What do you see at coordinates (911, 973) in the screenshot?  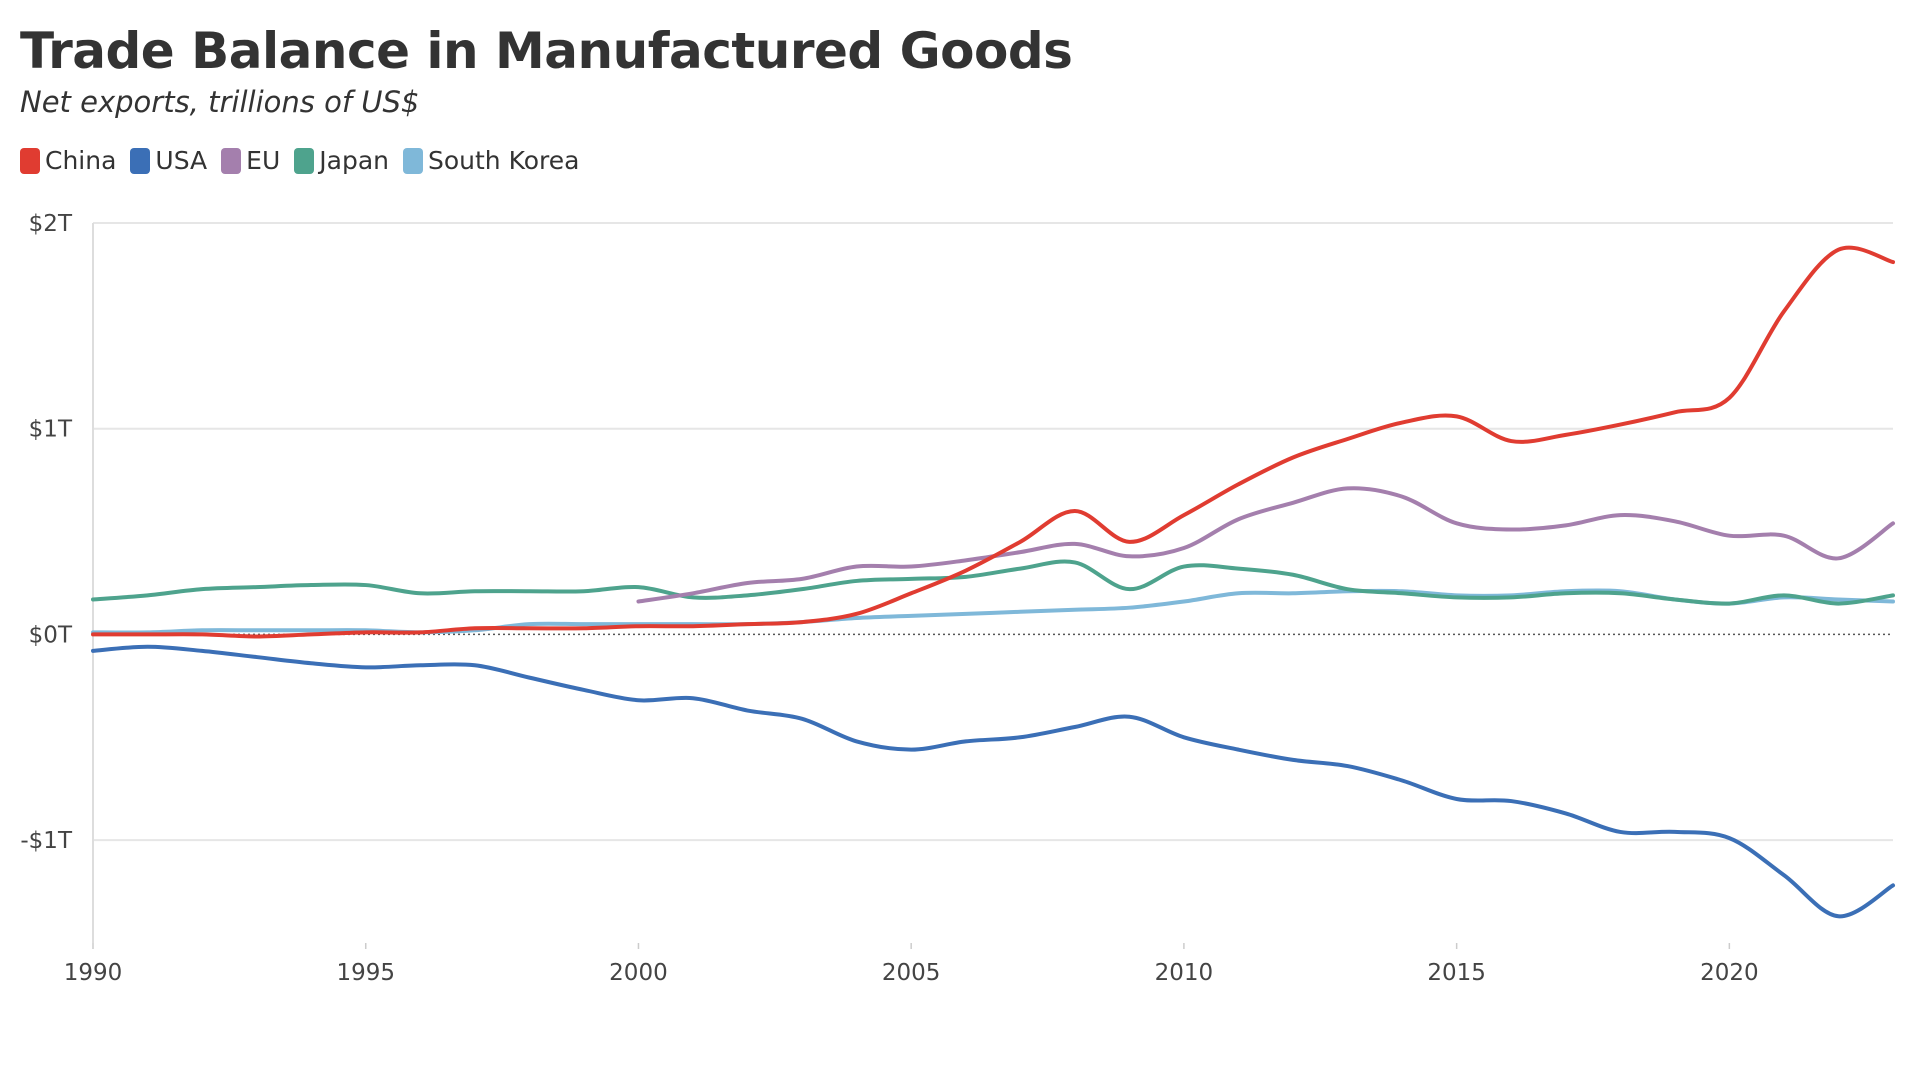 I see `x-tick-label: 2005` at bounding box center [911, 973].